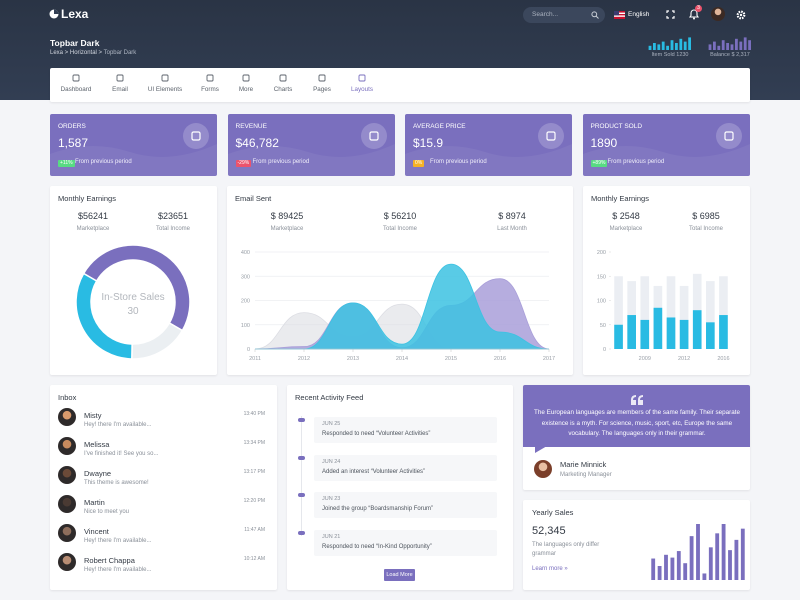  Describe the element at coordinates (243, 163) in the screenshot. I see `card-badge: -29%` at that location.